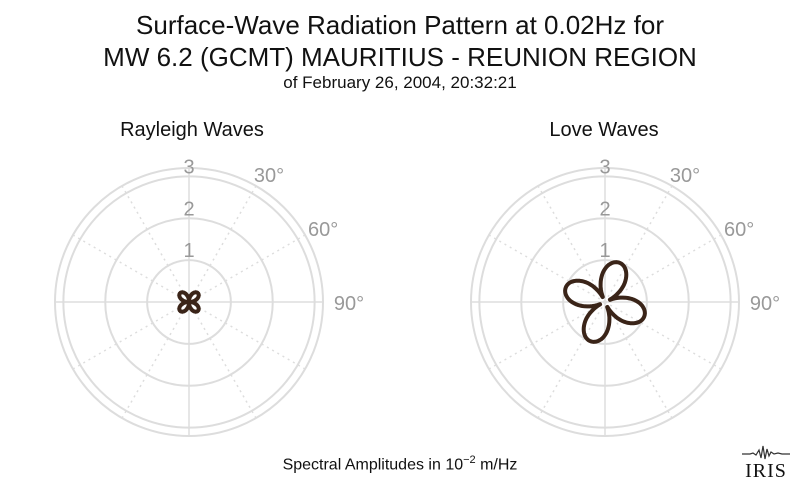  What do you see at coordinates (323, 230) in the screenshot?
I see `rayleigh-azimuth-tick-label: 60°` at bounding box center [323, 230].